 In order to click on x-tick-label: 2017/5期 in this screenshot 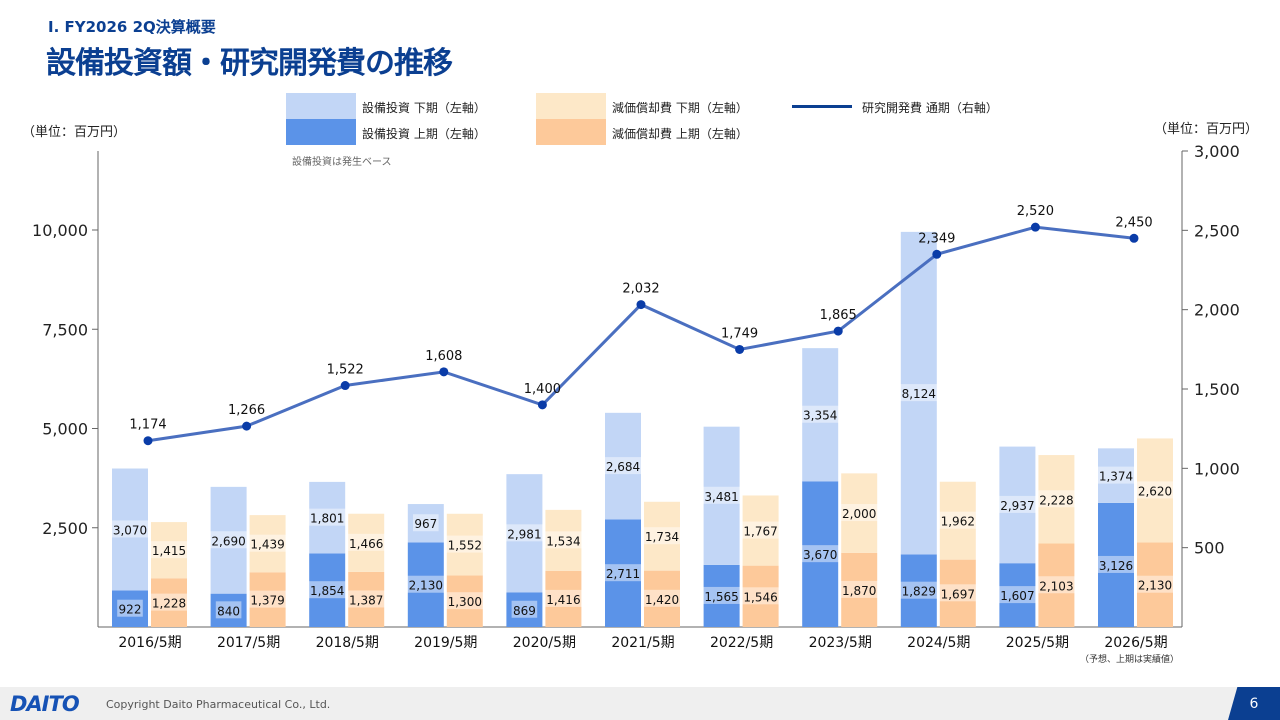, I will do `click(248, 643)`.